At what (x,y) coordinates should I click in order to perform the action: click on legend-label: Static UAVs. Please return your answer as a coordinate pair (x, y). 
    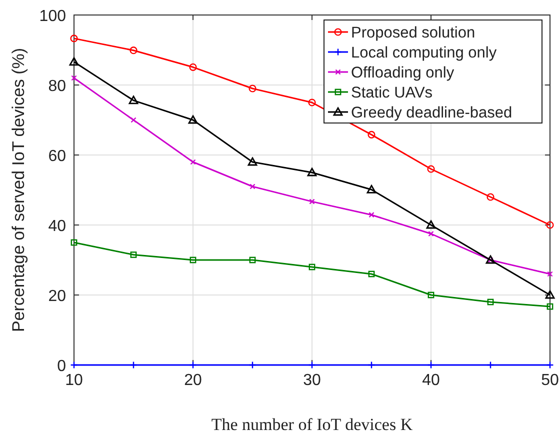
    Looking at the image, I should click on (392, 93).